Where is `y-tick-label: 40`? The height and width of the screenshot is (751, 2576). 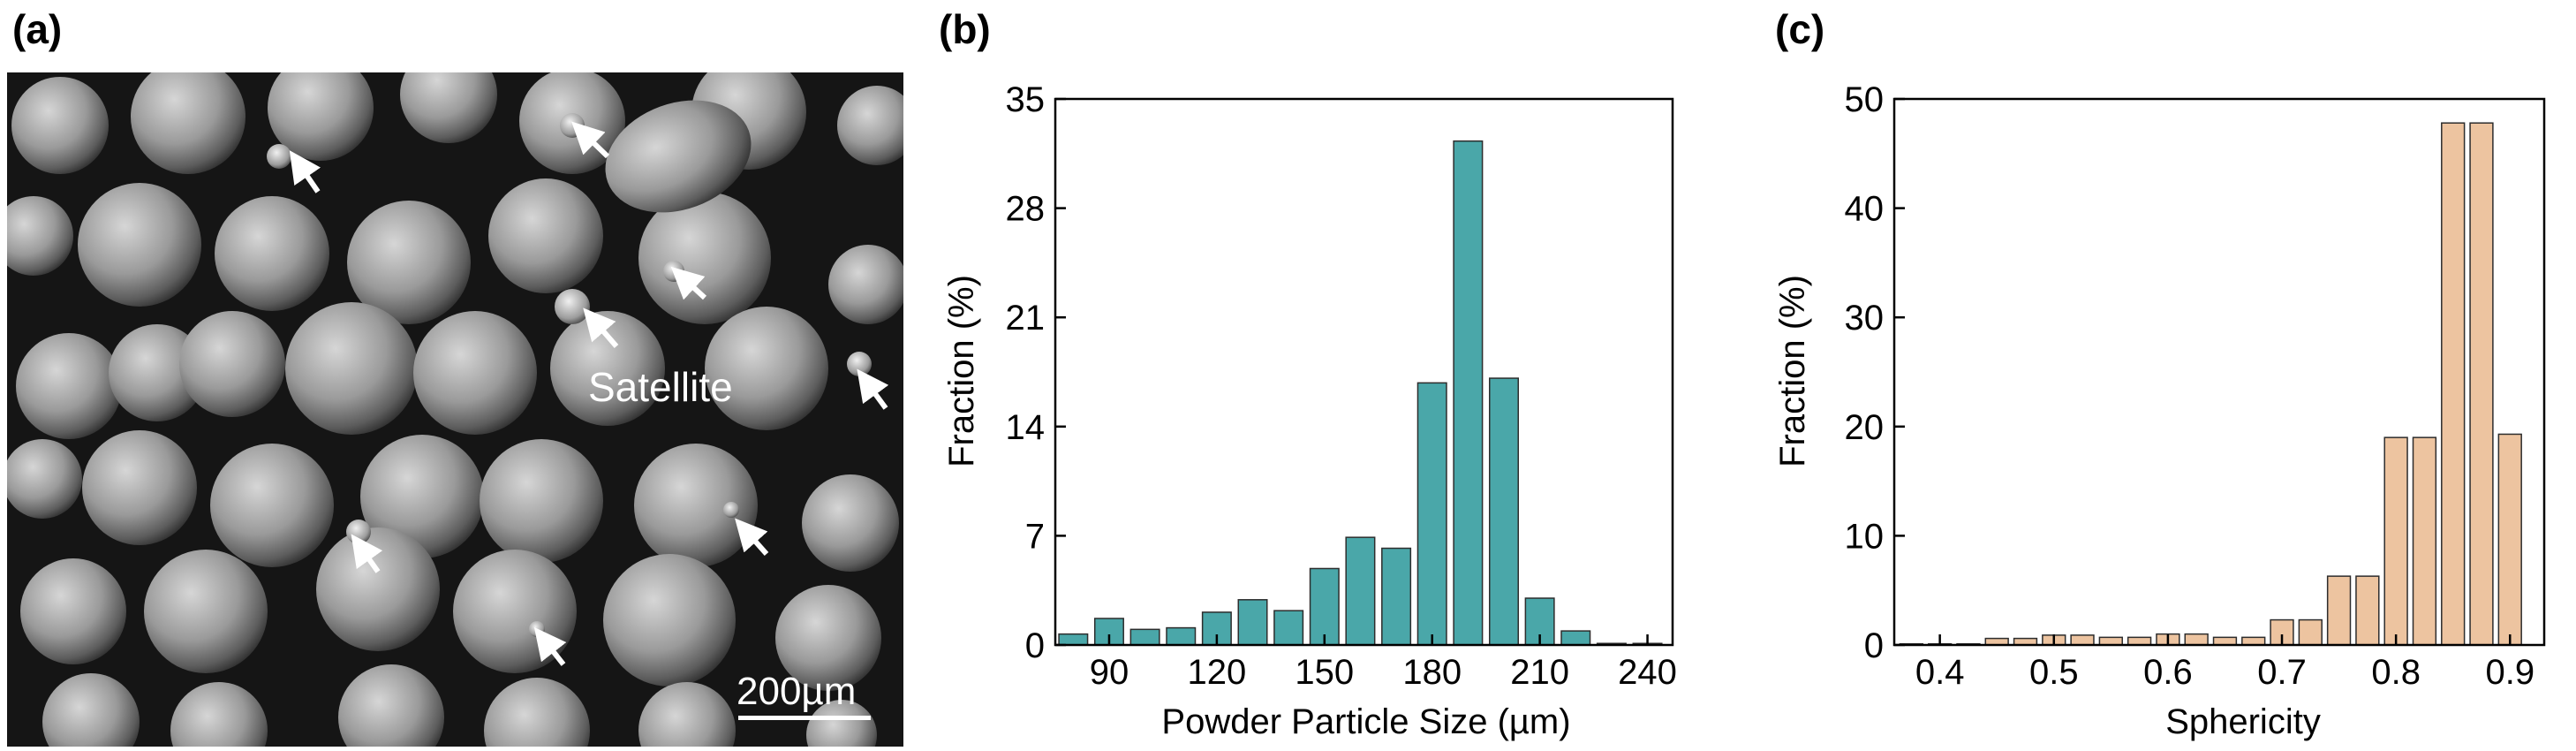
y-tick-label: 40 is located at coordinates (1865, 209).